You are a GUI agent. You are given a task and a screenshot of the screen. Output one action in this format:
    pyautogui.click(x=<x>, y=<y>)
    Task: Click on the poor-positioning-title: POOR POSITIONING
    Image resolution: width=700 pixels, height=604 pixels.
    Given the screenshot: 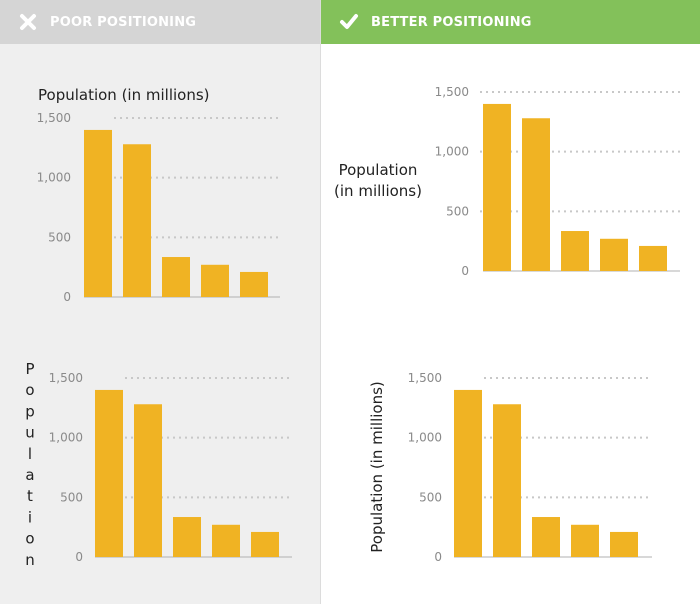 What is the action you would take?
    pyautogui.click(x=123, y=22)
    